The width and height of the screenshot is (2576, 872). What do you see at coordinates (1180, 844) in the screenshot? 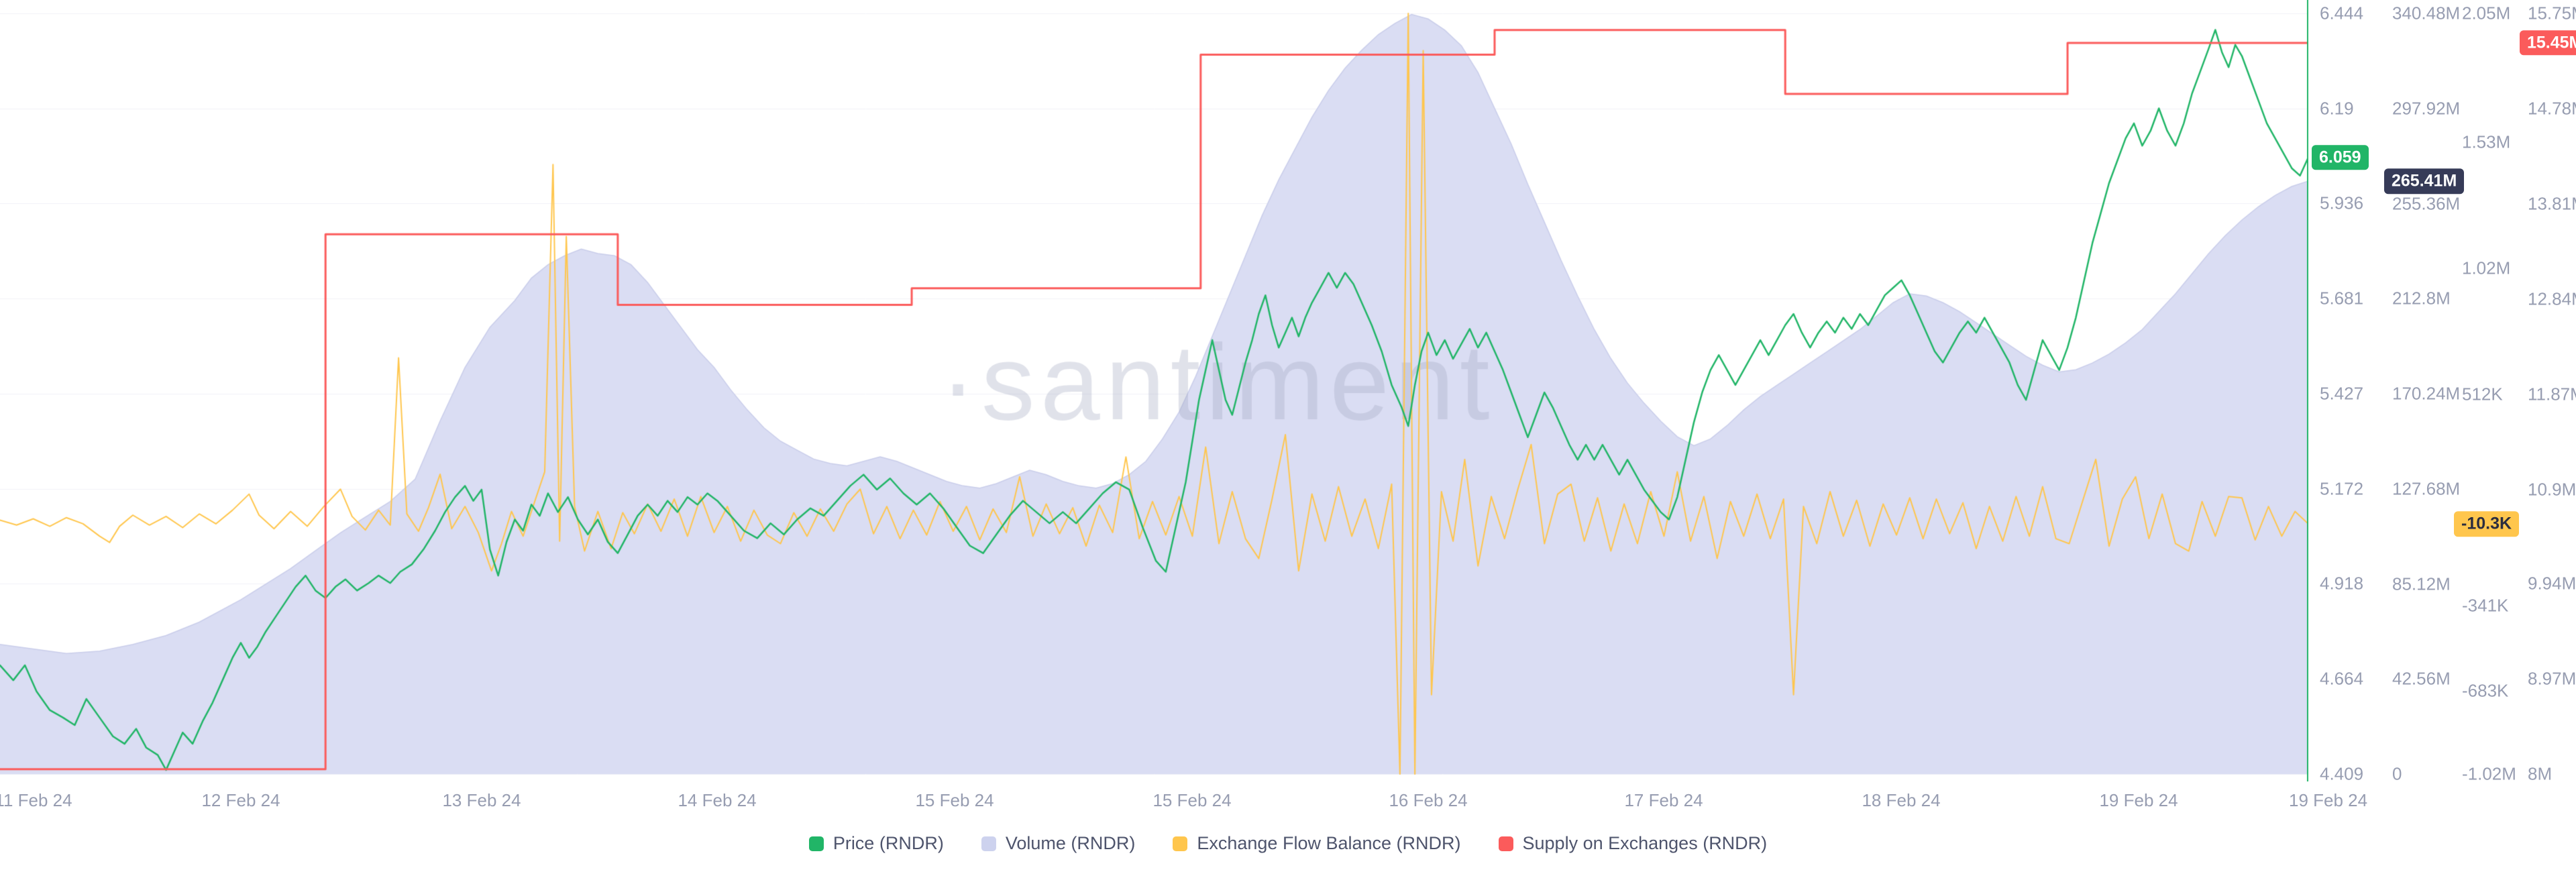
I see `legend-swatch-flow` at bounding box center [1180, 844].